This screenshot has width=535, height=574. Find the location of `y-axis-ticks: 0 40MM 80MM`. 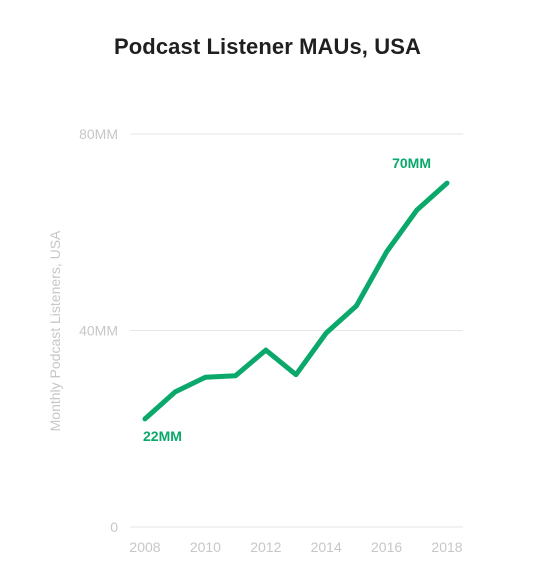

y-axis-ticks: 0 40MM 80MM is located at coordinates (98, 330).